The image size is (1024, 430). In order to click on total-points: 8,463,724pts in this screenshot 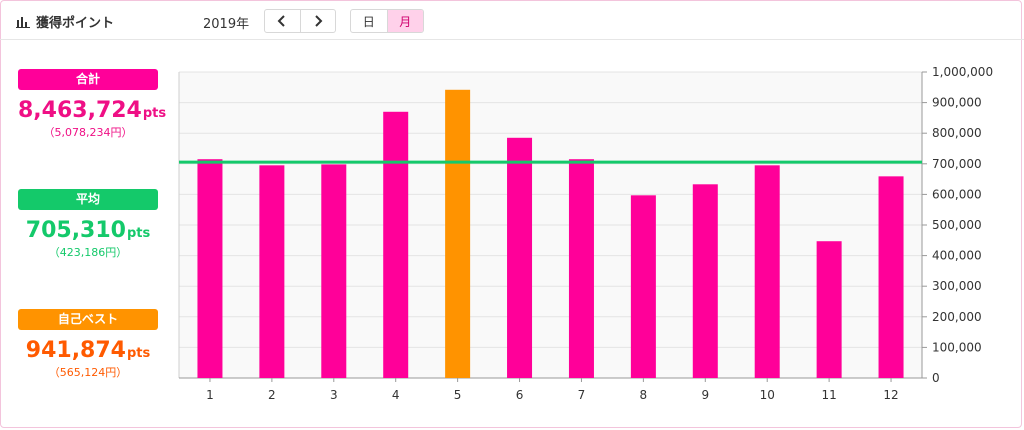, I will do `click(92, 110)`.